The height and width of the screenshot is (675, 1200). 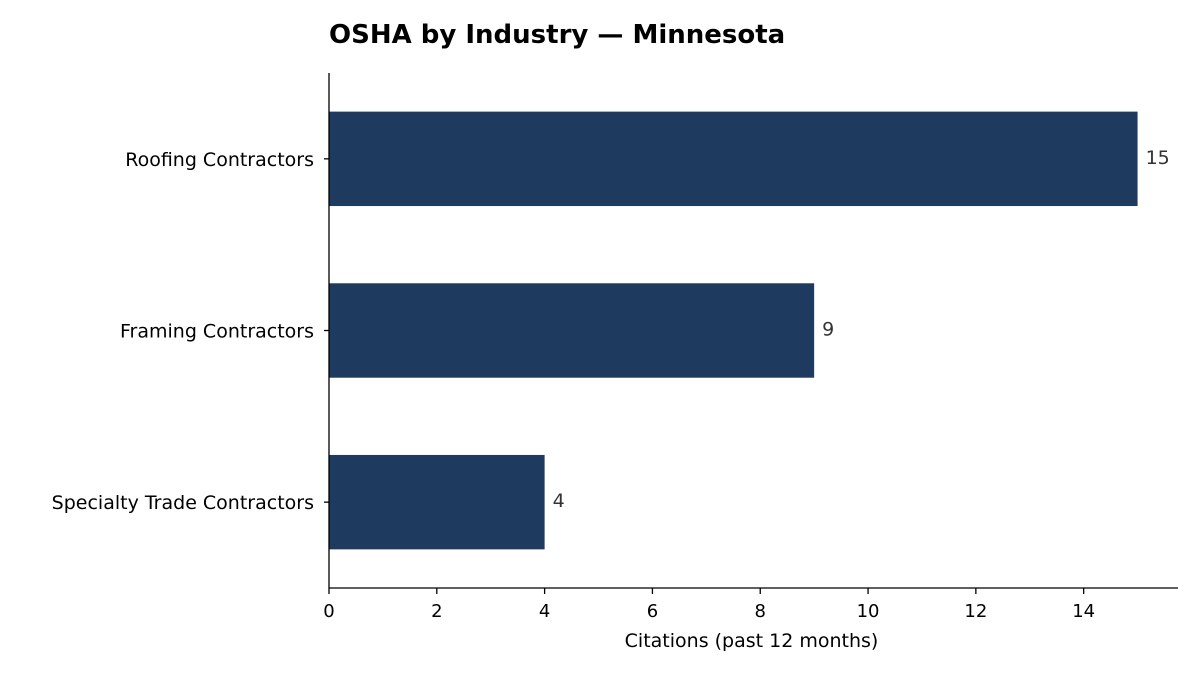 I want to click on data-label-specialty-trade-contractors: 4, so click(x=559, y=501).